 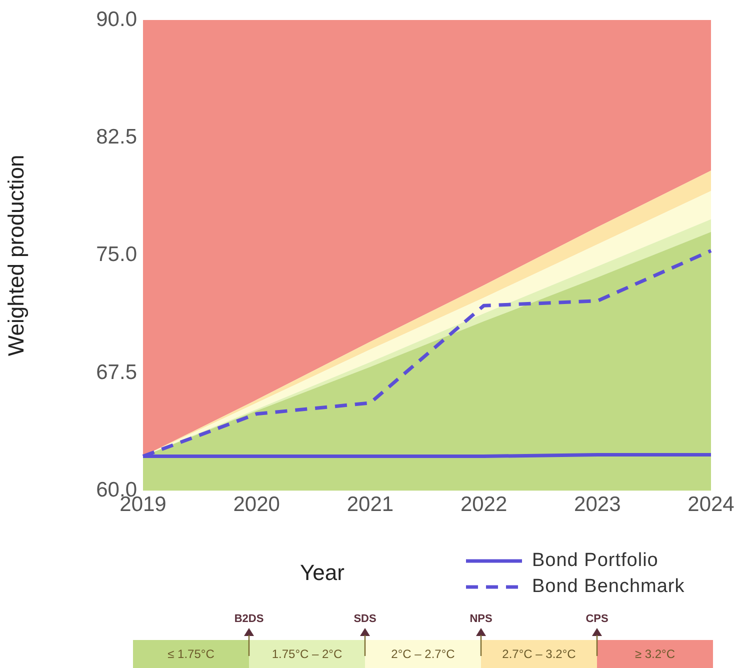 I want to click on text: B2DS, so click(x=249, y=619).